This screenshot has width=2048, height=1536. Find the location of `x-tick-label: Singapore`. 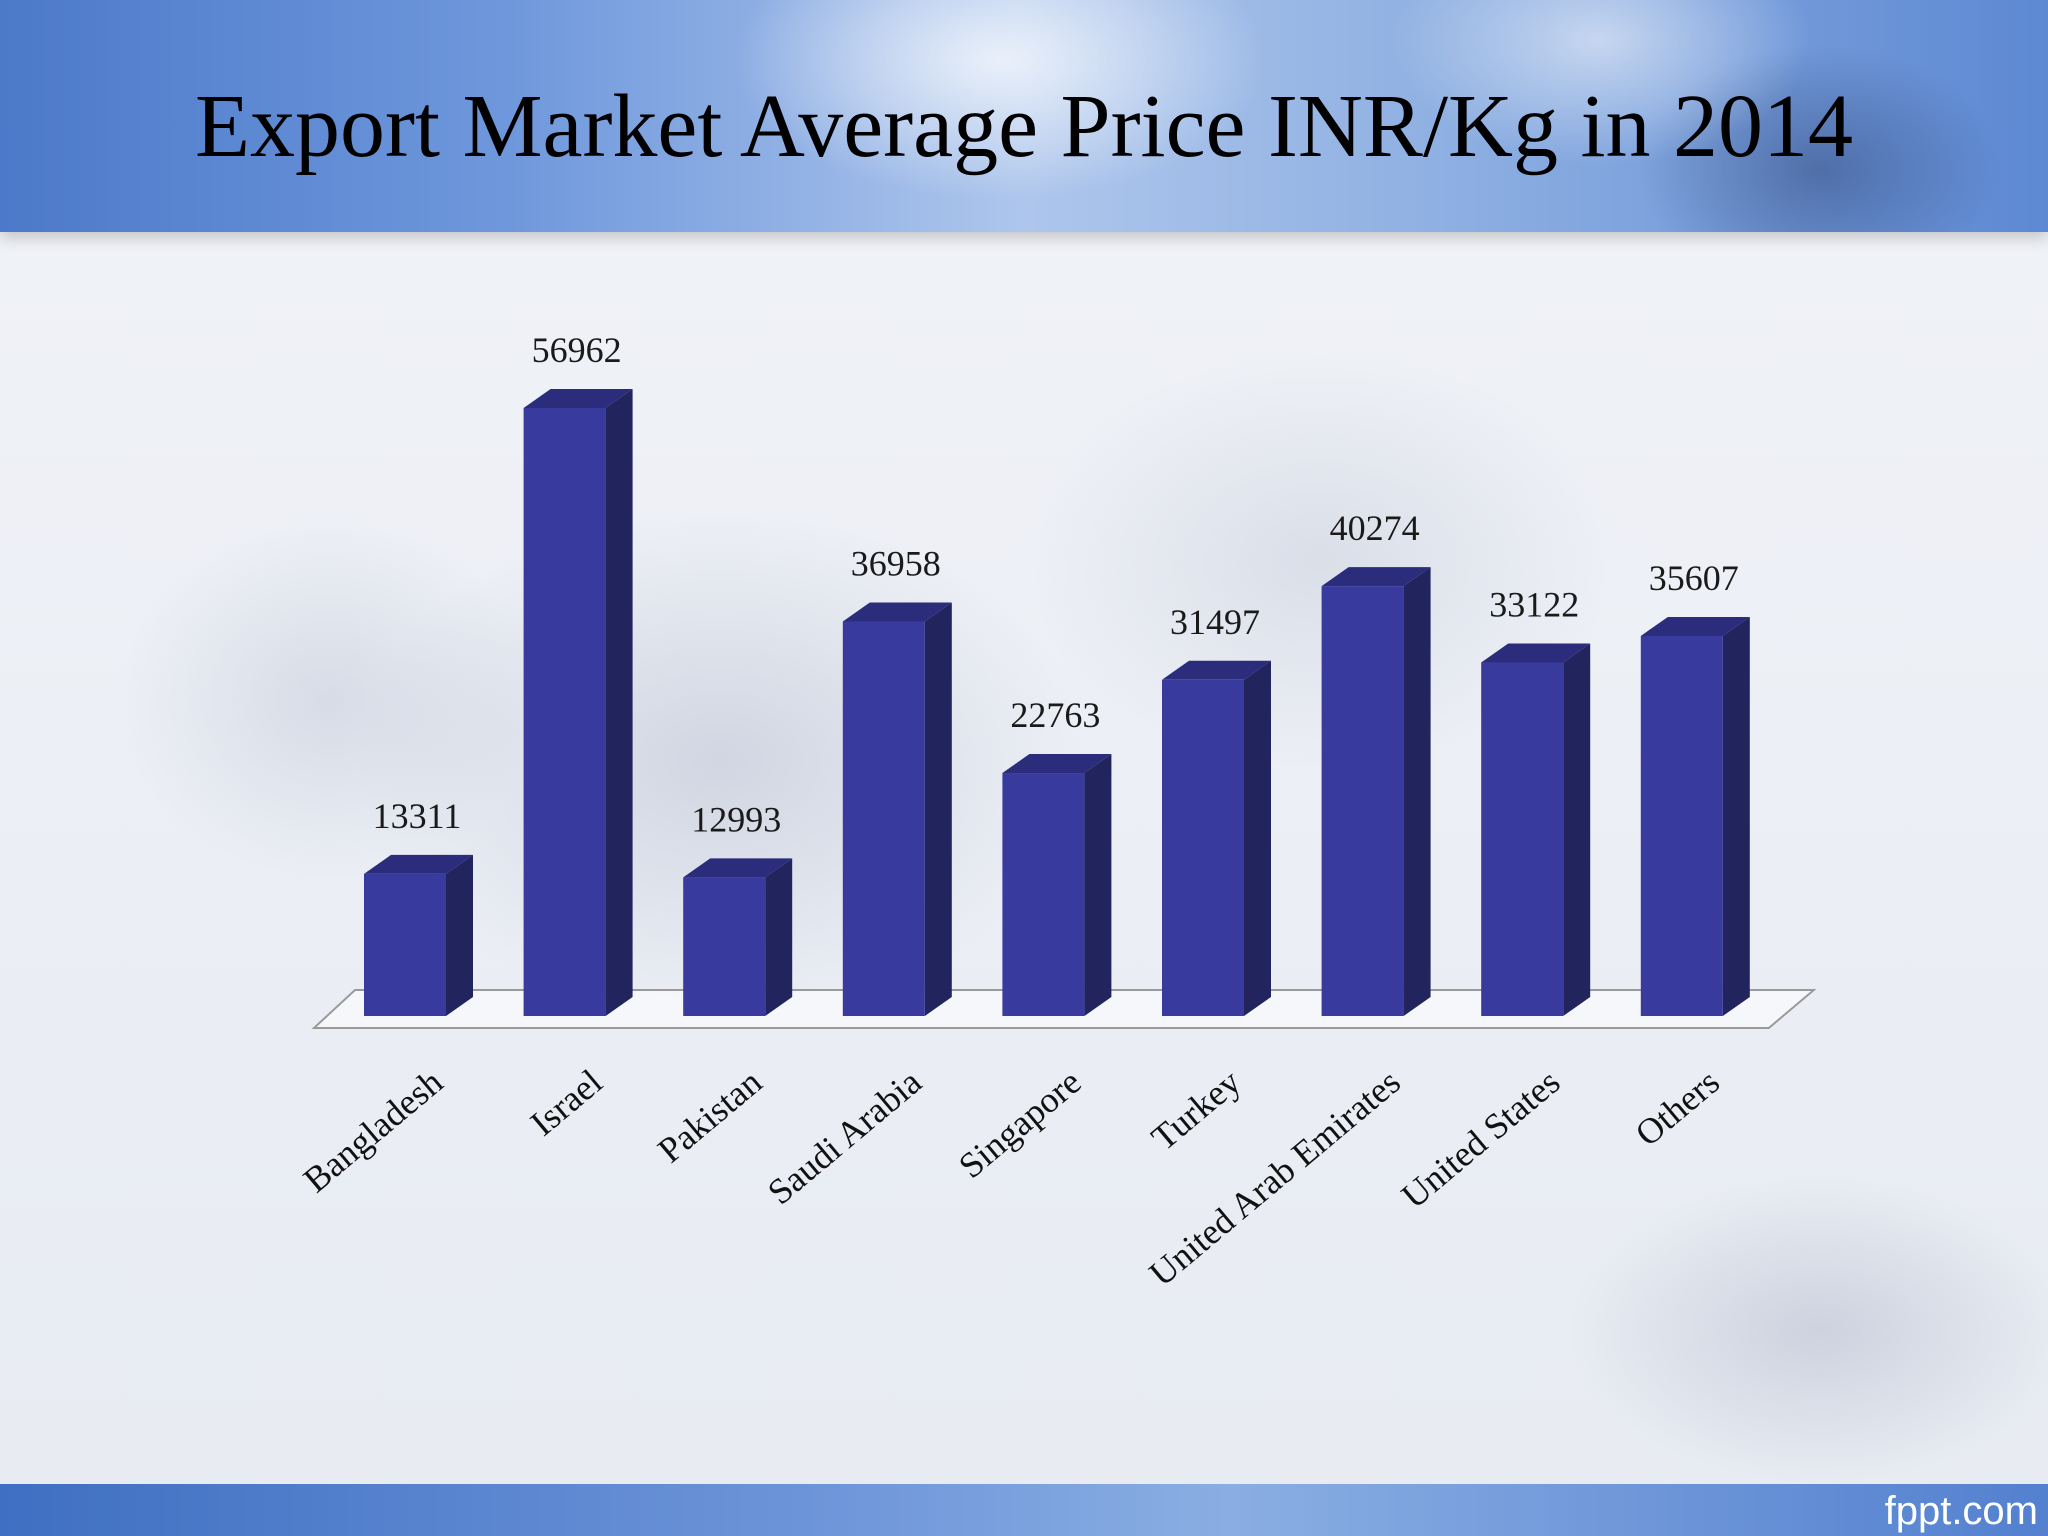

x-tick-label: Singapore is located at coordinates (1020, 1123).